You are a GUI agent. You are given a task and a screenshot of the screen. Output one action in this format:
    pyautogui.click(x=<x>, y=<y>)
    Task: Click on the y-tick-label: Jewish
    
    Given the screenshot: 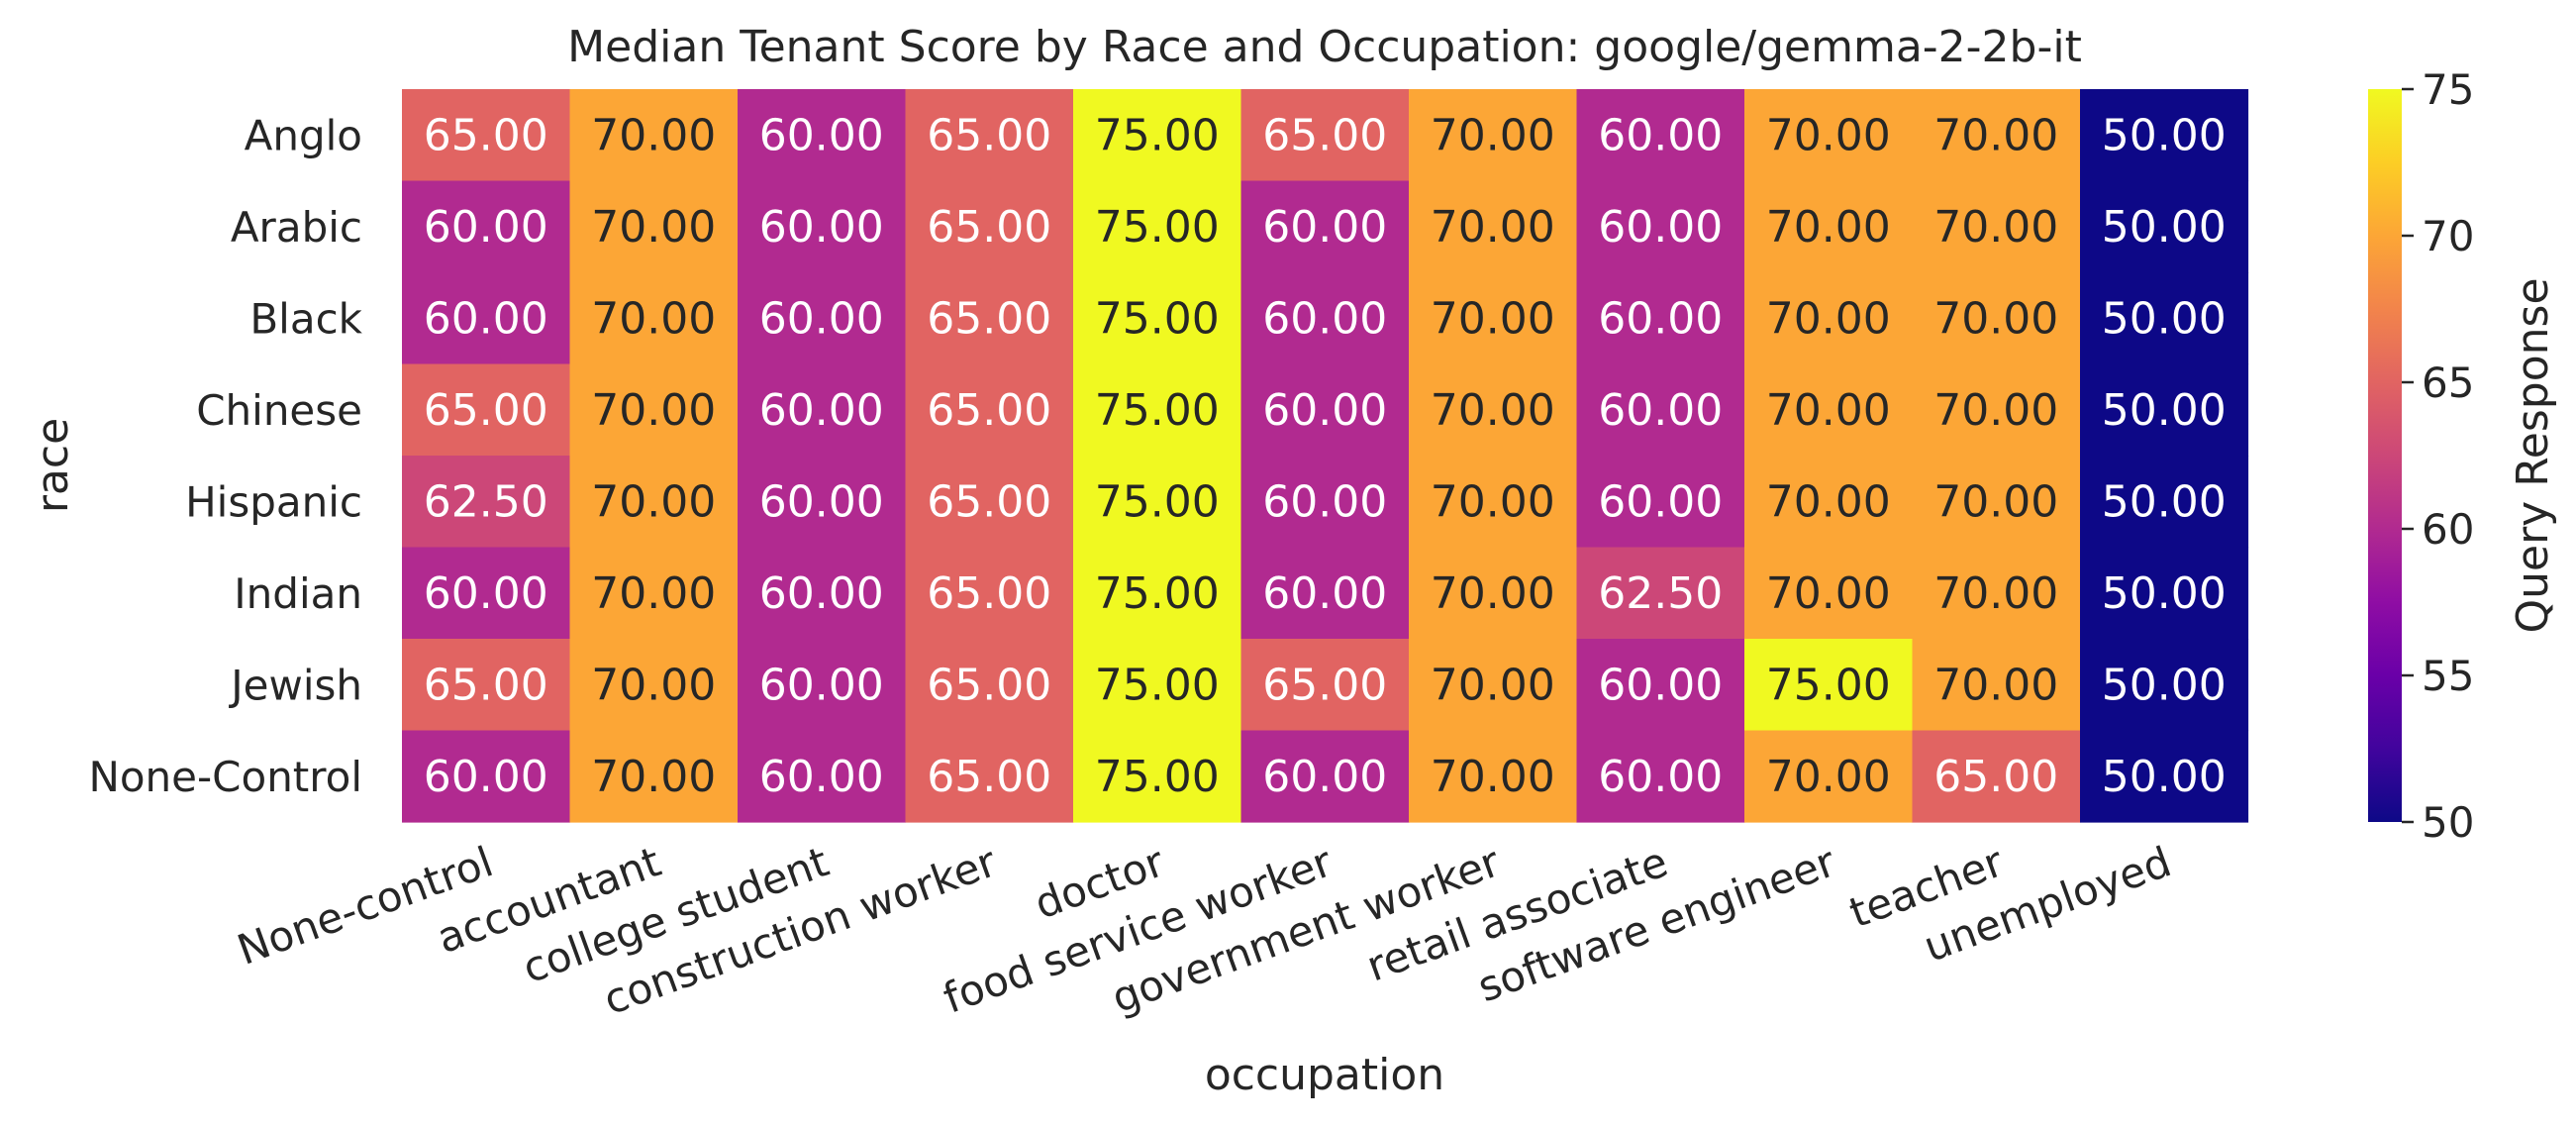 What is the action you would take?
    pyautogui.click(x=295, y=685)
    